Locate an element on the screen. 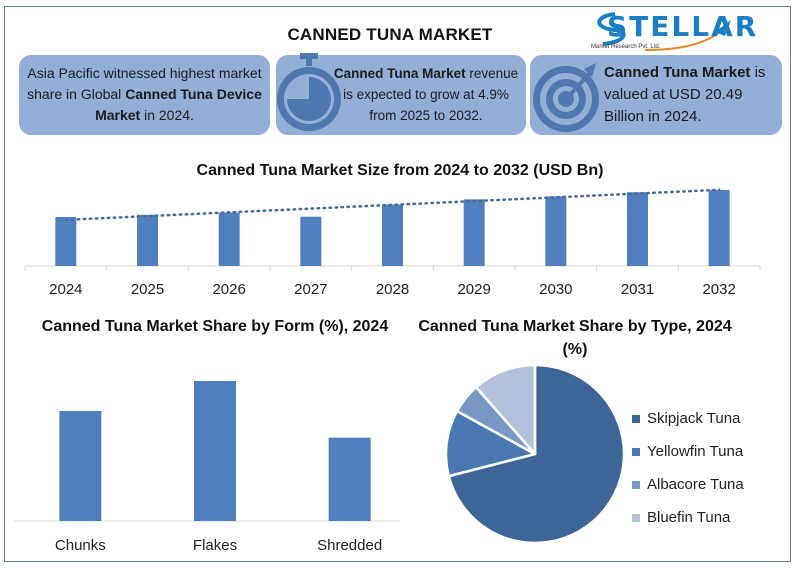  logo-text: STELLAR is located at coordinates (683, 26).